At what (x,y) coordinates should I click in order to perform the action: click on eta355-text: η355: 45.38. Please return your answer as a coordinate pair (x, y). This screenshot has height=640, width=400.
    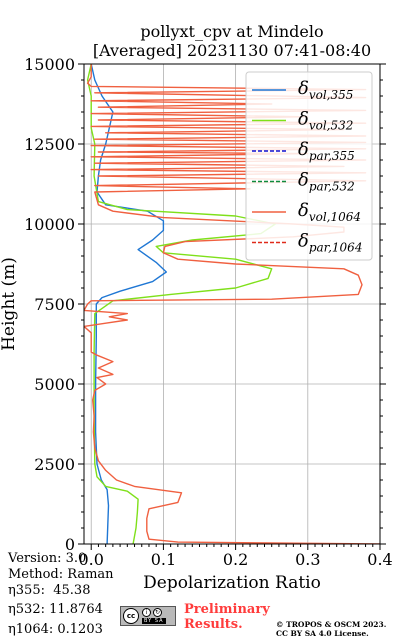
    Looking at the image, I should click on (49, 590).